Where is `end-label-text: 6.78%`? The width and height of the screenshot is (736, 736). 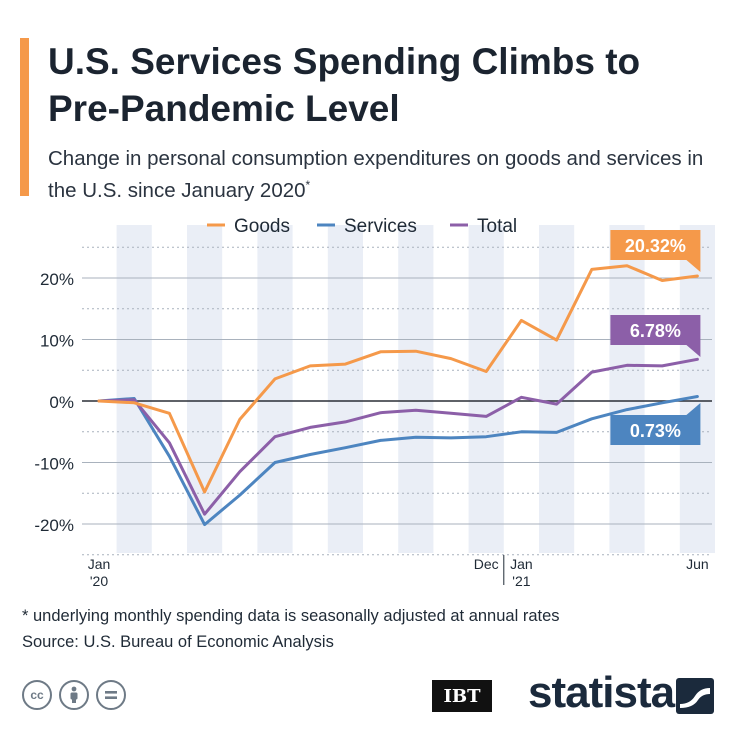
end-label-text: 6.78% is located at coordinates (655, 331).